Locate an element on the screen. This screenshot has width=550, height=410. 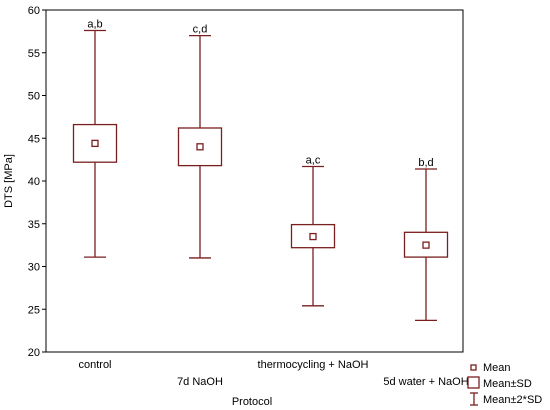
y-tick-label: 50 is located at coordinates (34, 97).